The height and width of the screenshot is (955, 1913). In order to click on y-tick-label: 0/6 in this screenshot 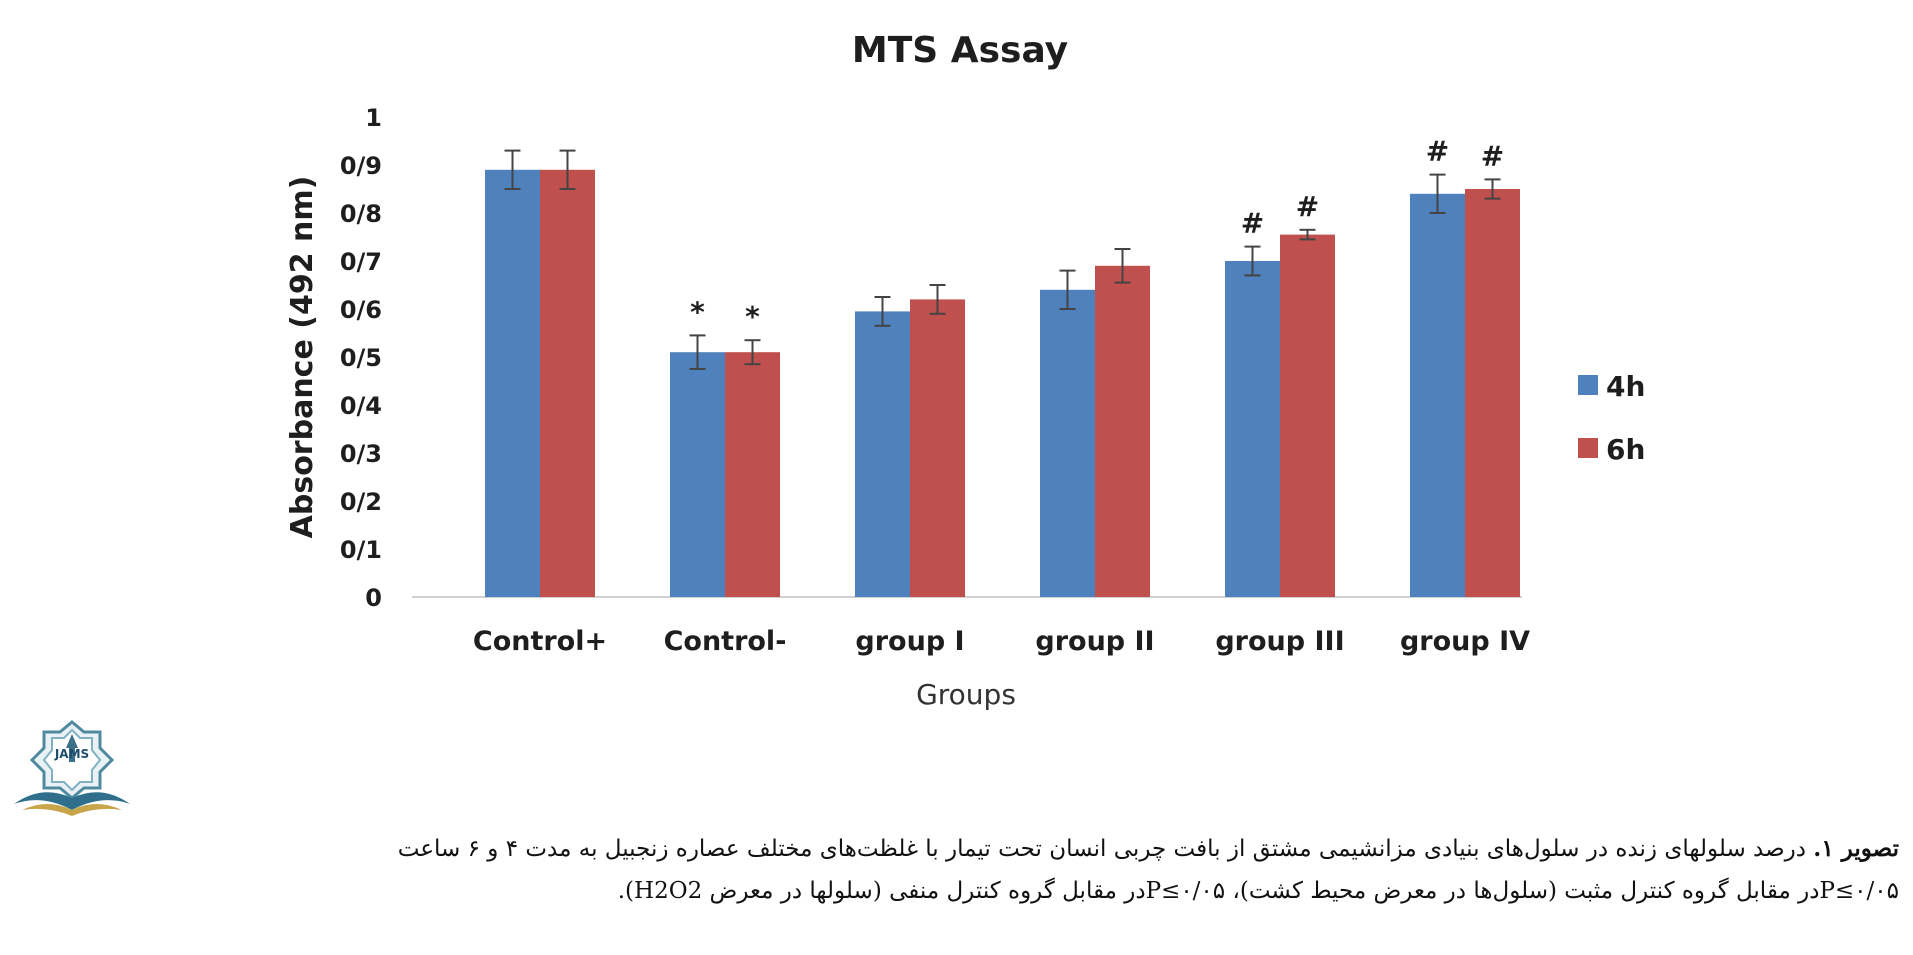, I will do `click(361, 310)`.